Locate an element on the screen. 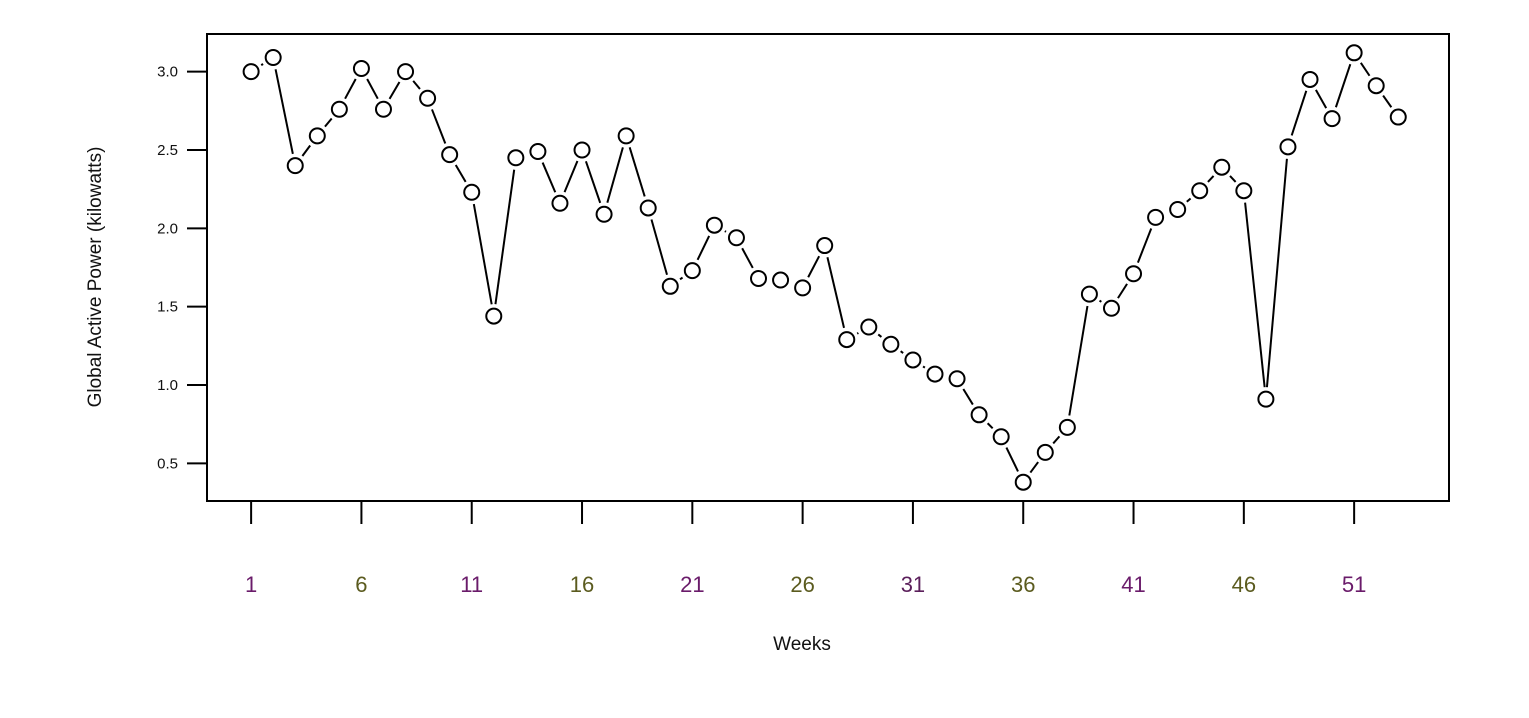  y-axis-title: Global Active Power (kilowatts) is located at coordinates (95, 277).